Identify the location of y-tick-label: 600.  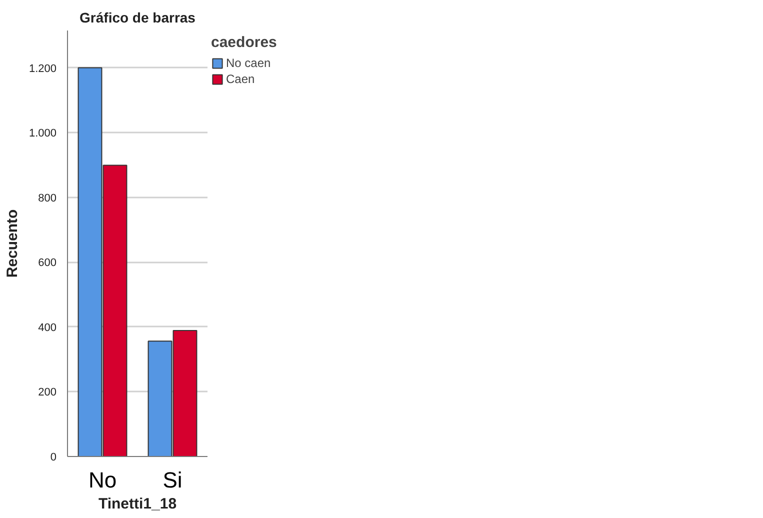
(47, 263).